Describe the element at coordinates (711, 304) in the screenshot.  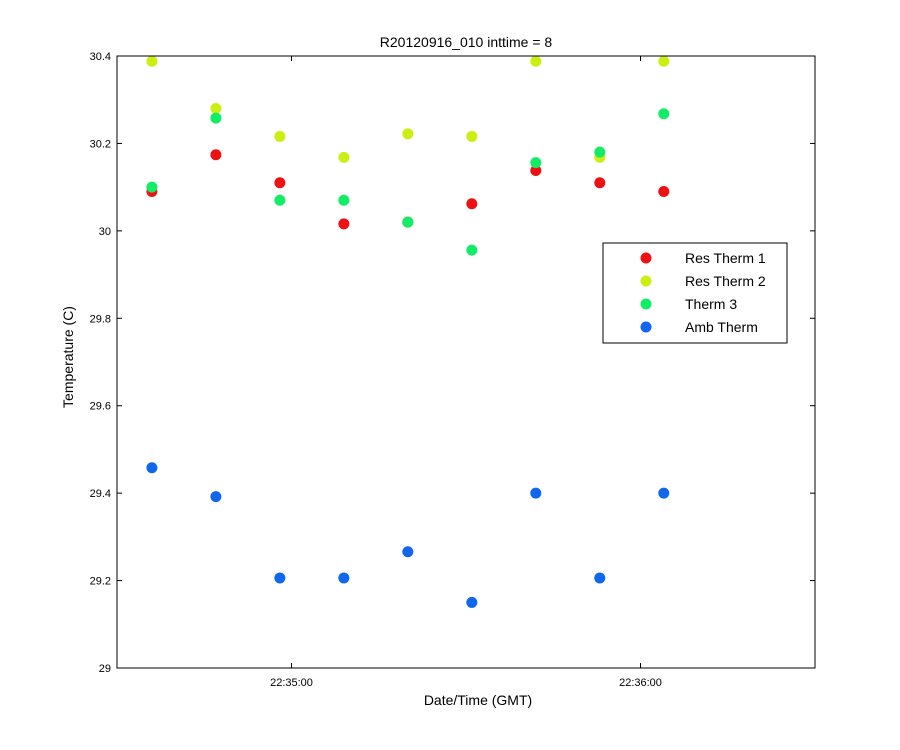
I see `legend-label-therm-3: Therm 3` at that location.